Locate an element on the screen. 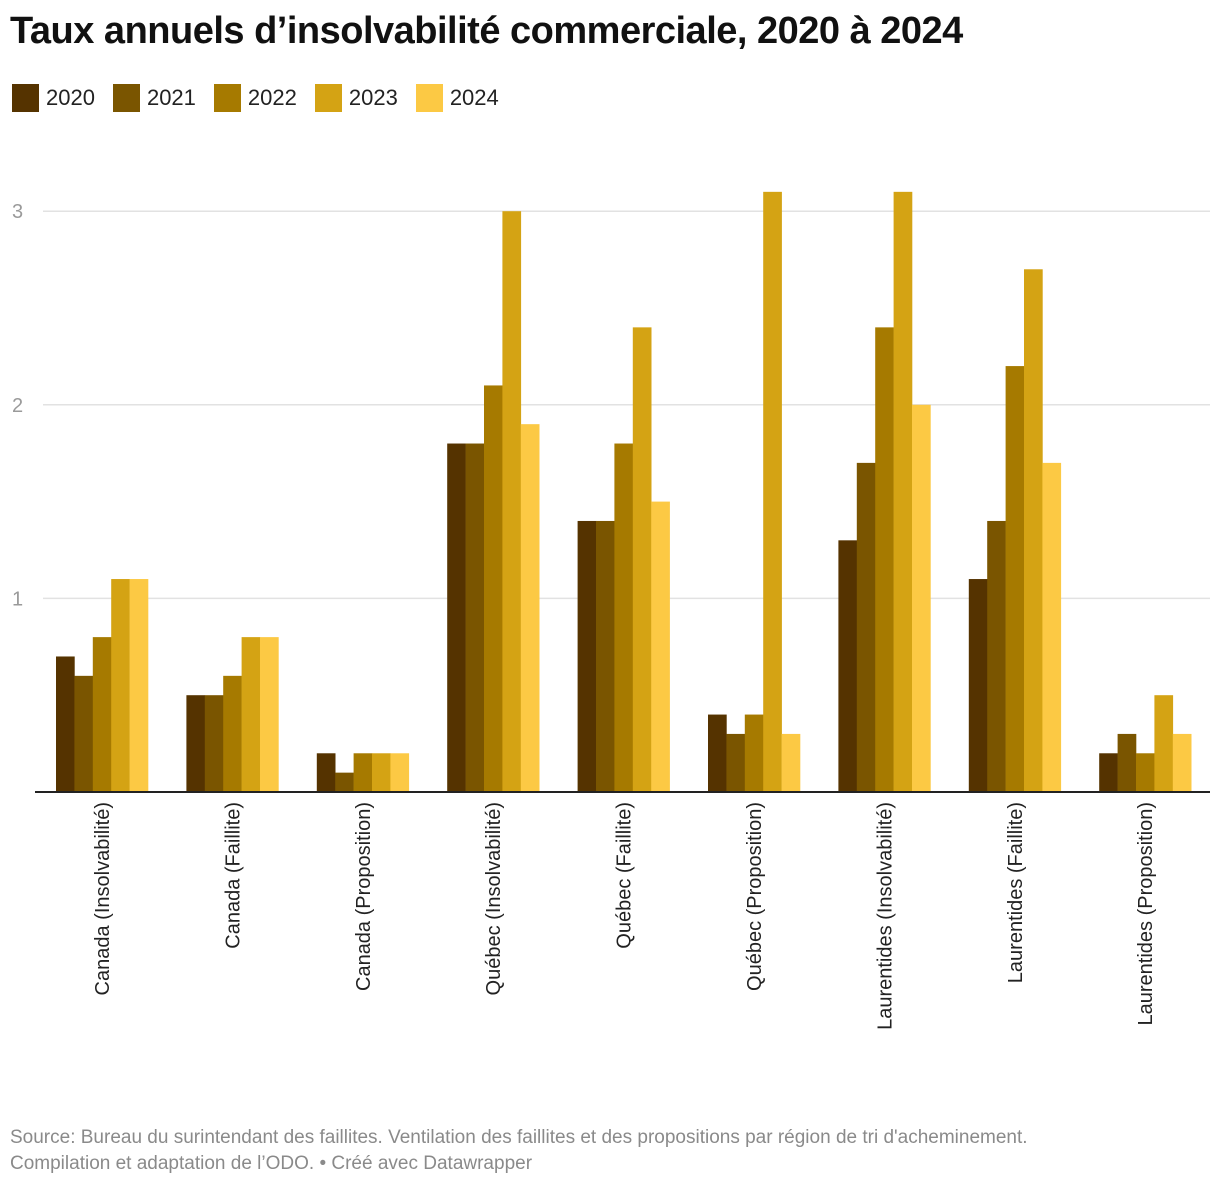 This screenshot has width=1220, height=1188. legend-item: 2021 is located at coordinates (154, 98).